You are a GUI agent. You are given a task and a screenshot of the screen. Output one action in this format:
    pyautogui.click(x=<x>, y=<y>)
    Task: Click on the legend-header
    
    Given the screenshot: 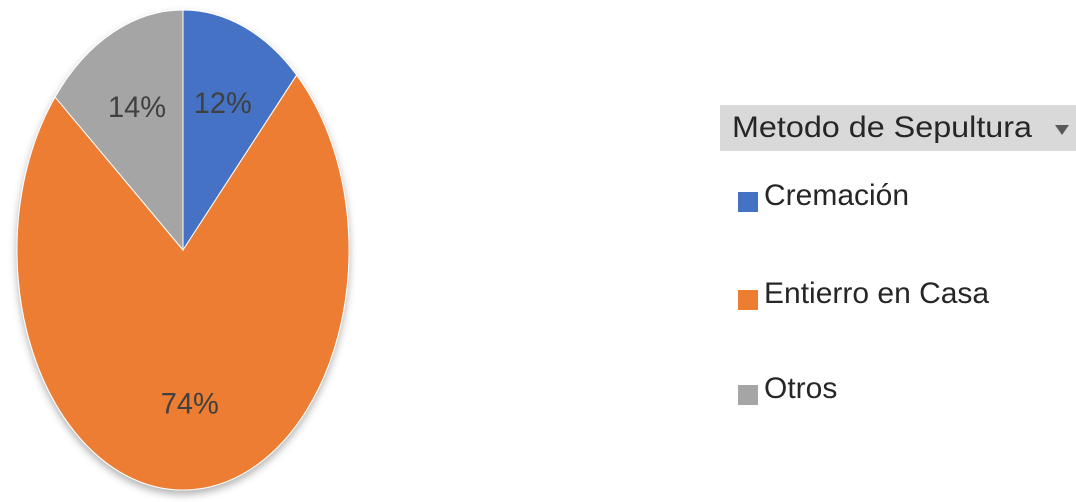 What is the action you would take?
    pyautogui.click(x=898, y=128)
    